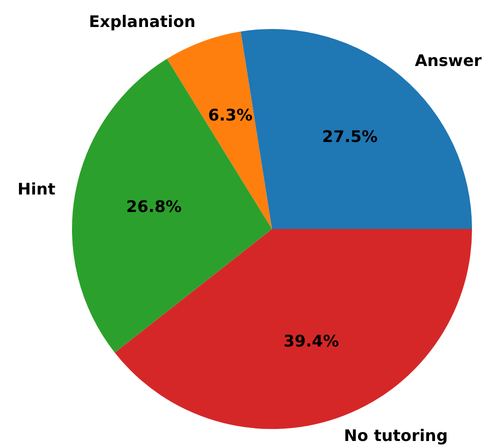 This screenshot has height=447, width=498. Describe the element at coordinates (448, 60) in the screenshot. I see `slice-label: Answer` at that location.